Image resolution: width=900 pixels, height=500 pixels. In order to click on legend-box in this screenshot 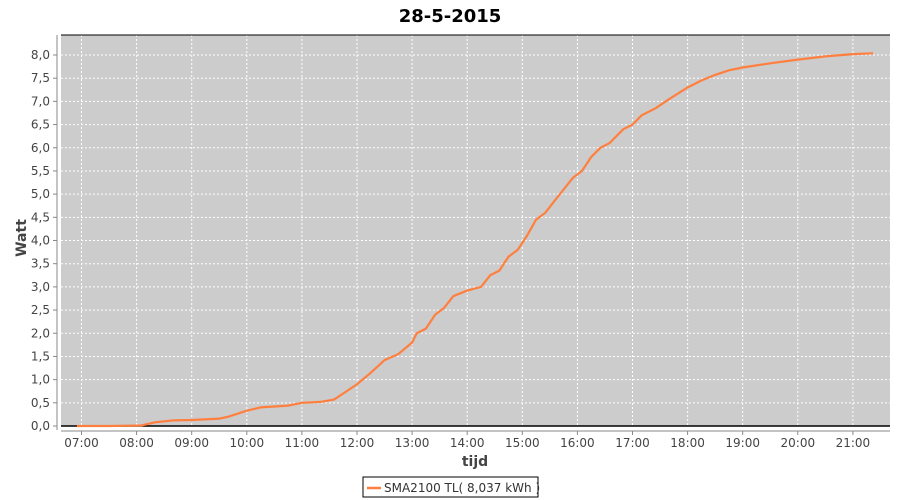, I will do `click(450, 487)`.